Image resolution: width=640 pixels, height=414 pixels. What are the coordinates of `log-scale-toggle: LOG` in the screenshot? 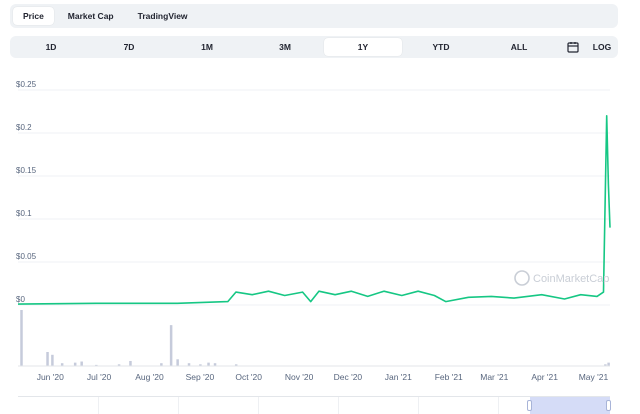 It's located at (602, 47).